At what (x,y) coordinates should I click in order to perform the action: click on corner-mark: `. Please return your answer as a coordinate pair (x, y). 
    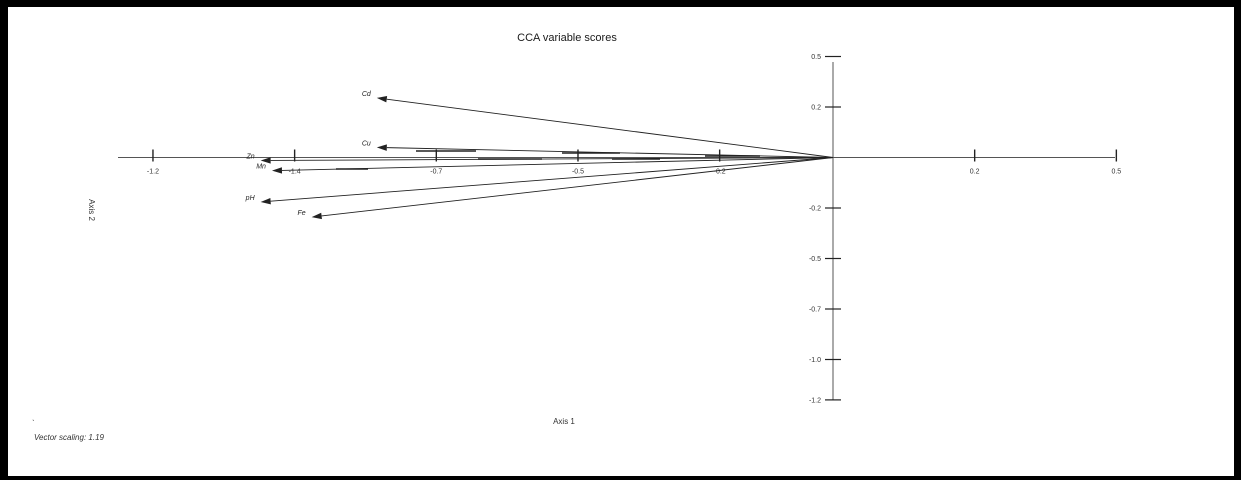
    Looking at the image, I should click on (33, 423).